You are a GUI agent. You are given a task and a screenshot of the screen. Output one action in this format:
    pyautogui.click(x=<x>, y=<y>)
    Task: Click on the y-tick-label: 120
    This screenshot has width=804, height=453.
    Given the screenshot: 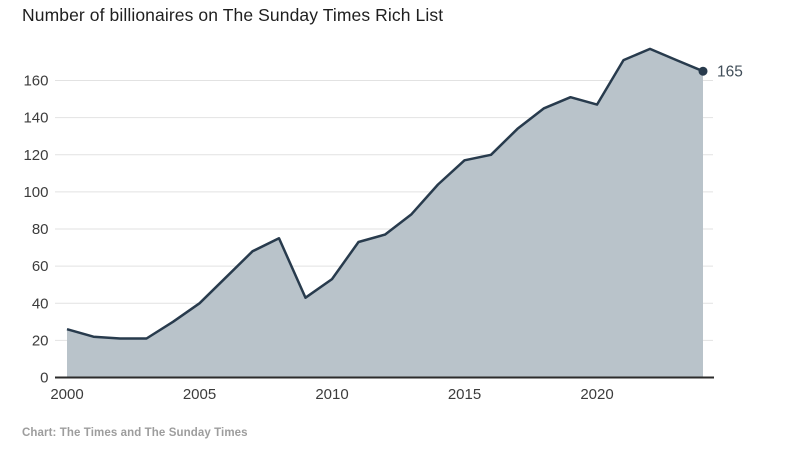 What is the action you would take?
    pyautogui.click(x=35, y=155)
    